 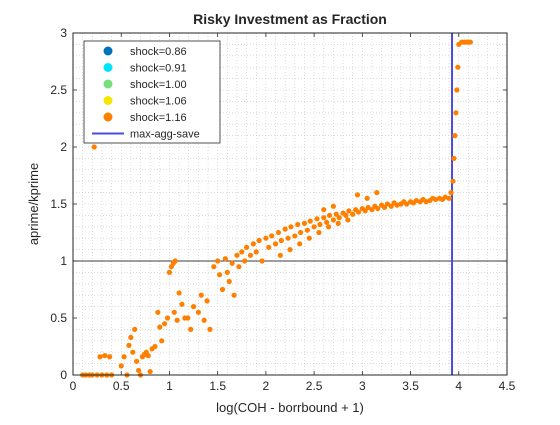 I want to click on y-tick-label: 2.5, so click(x=58, y=90).